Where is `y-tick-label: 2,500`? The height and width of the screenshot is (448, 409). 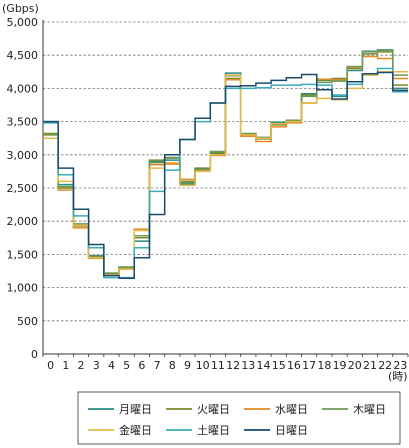
y-tick-label: 2,500 is located at coordinates (23, 188).